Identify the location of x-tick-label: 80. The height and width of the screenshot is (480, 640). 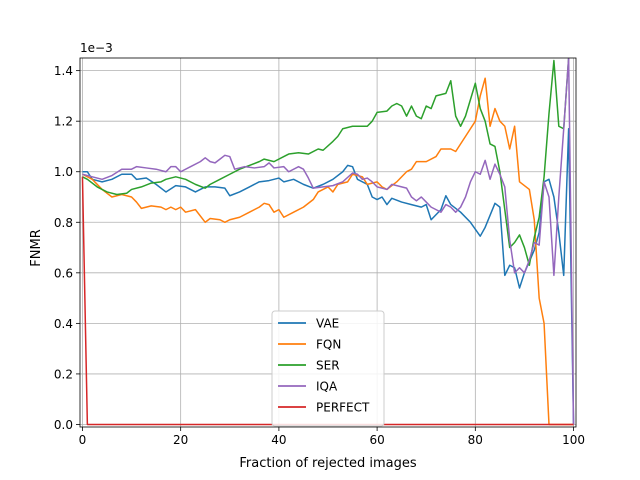
(475, 440).